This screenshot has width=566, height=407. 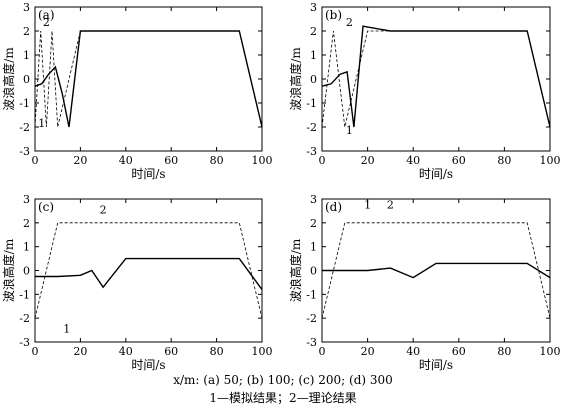 I want to click on panel-label: (d), so click(x=333, y=207).